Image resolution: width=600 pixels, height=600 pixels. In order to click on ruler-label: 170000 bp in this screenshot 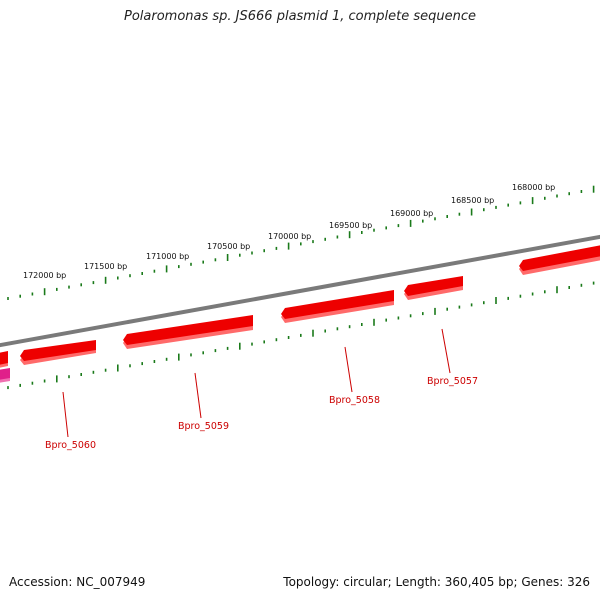, I will do `click(289, 236)`.